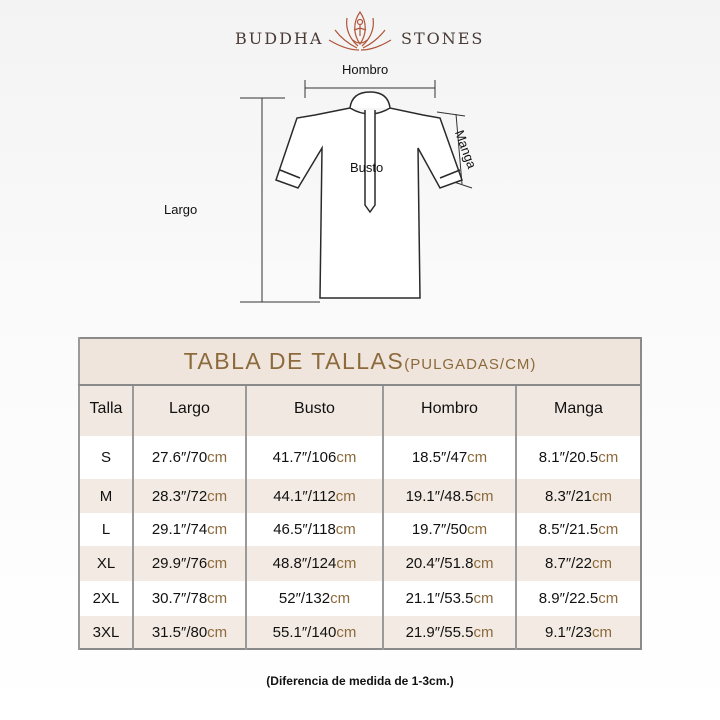 This screenshot has width=720, height=720. Describe the element at coordinates (578, 632) in the screenshot. I see `manga-cell: 9.1″/23cm` at that location.